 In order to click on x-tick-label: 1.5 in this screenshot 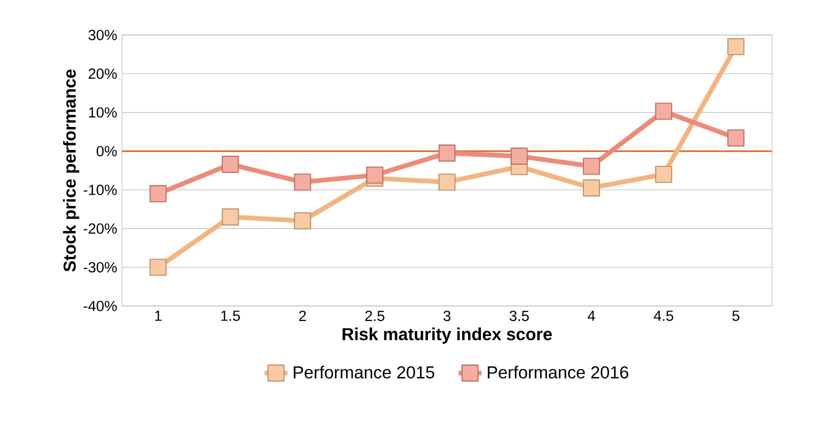, I will do `click(230, 315)`.